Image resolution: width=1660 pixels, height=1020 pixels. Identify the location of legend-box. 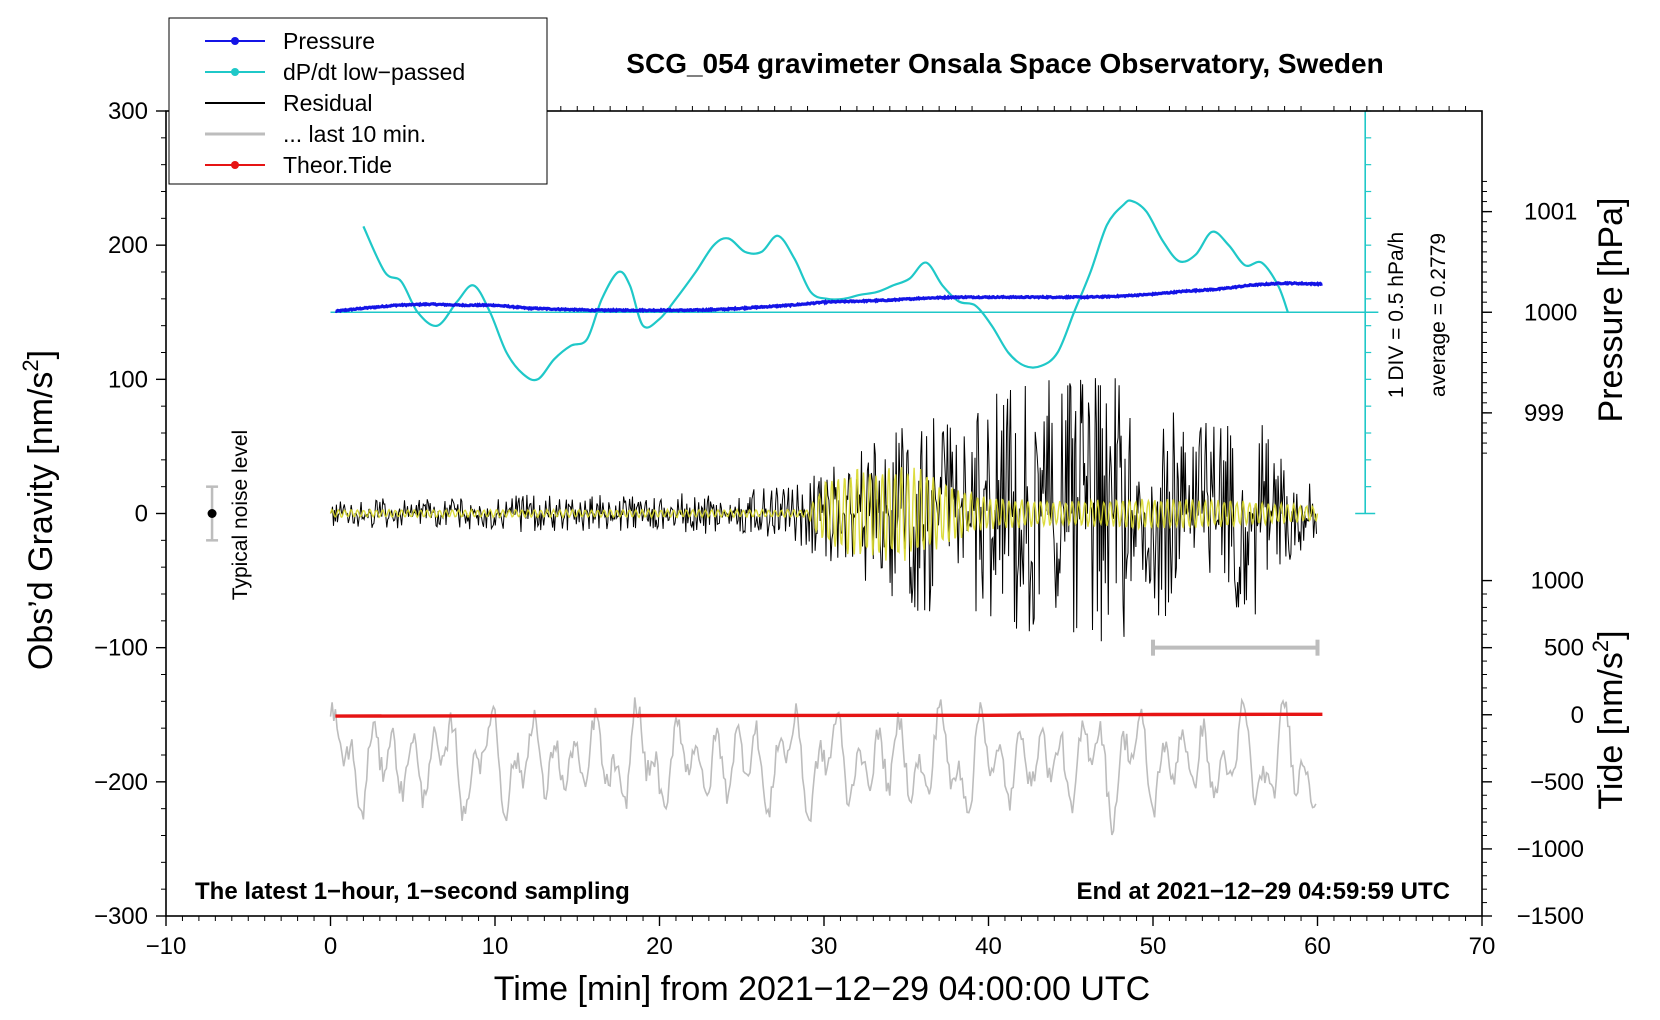
(358, 101).